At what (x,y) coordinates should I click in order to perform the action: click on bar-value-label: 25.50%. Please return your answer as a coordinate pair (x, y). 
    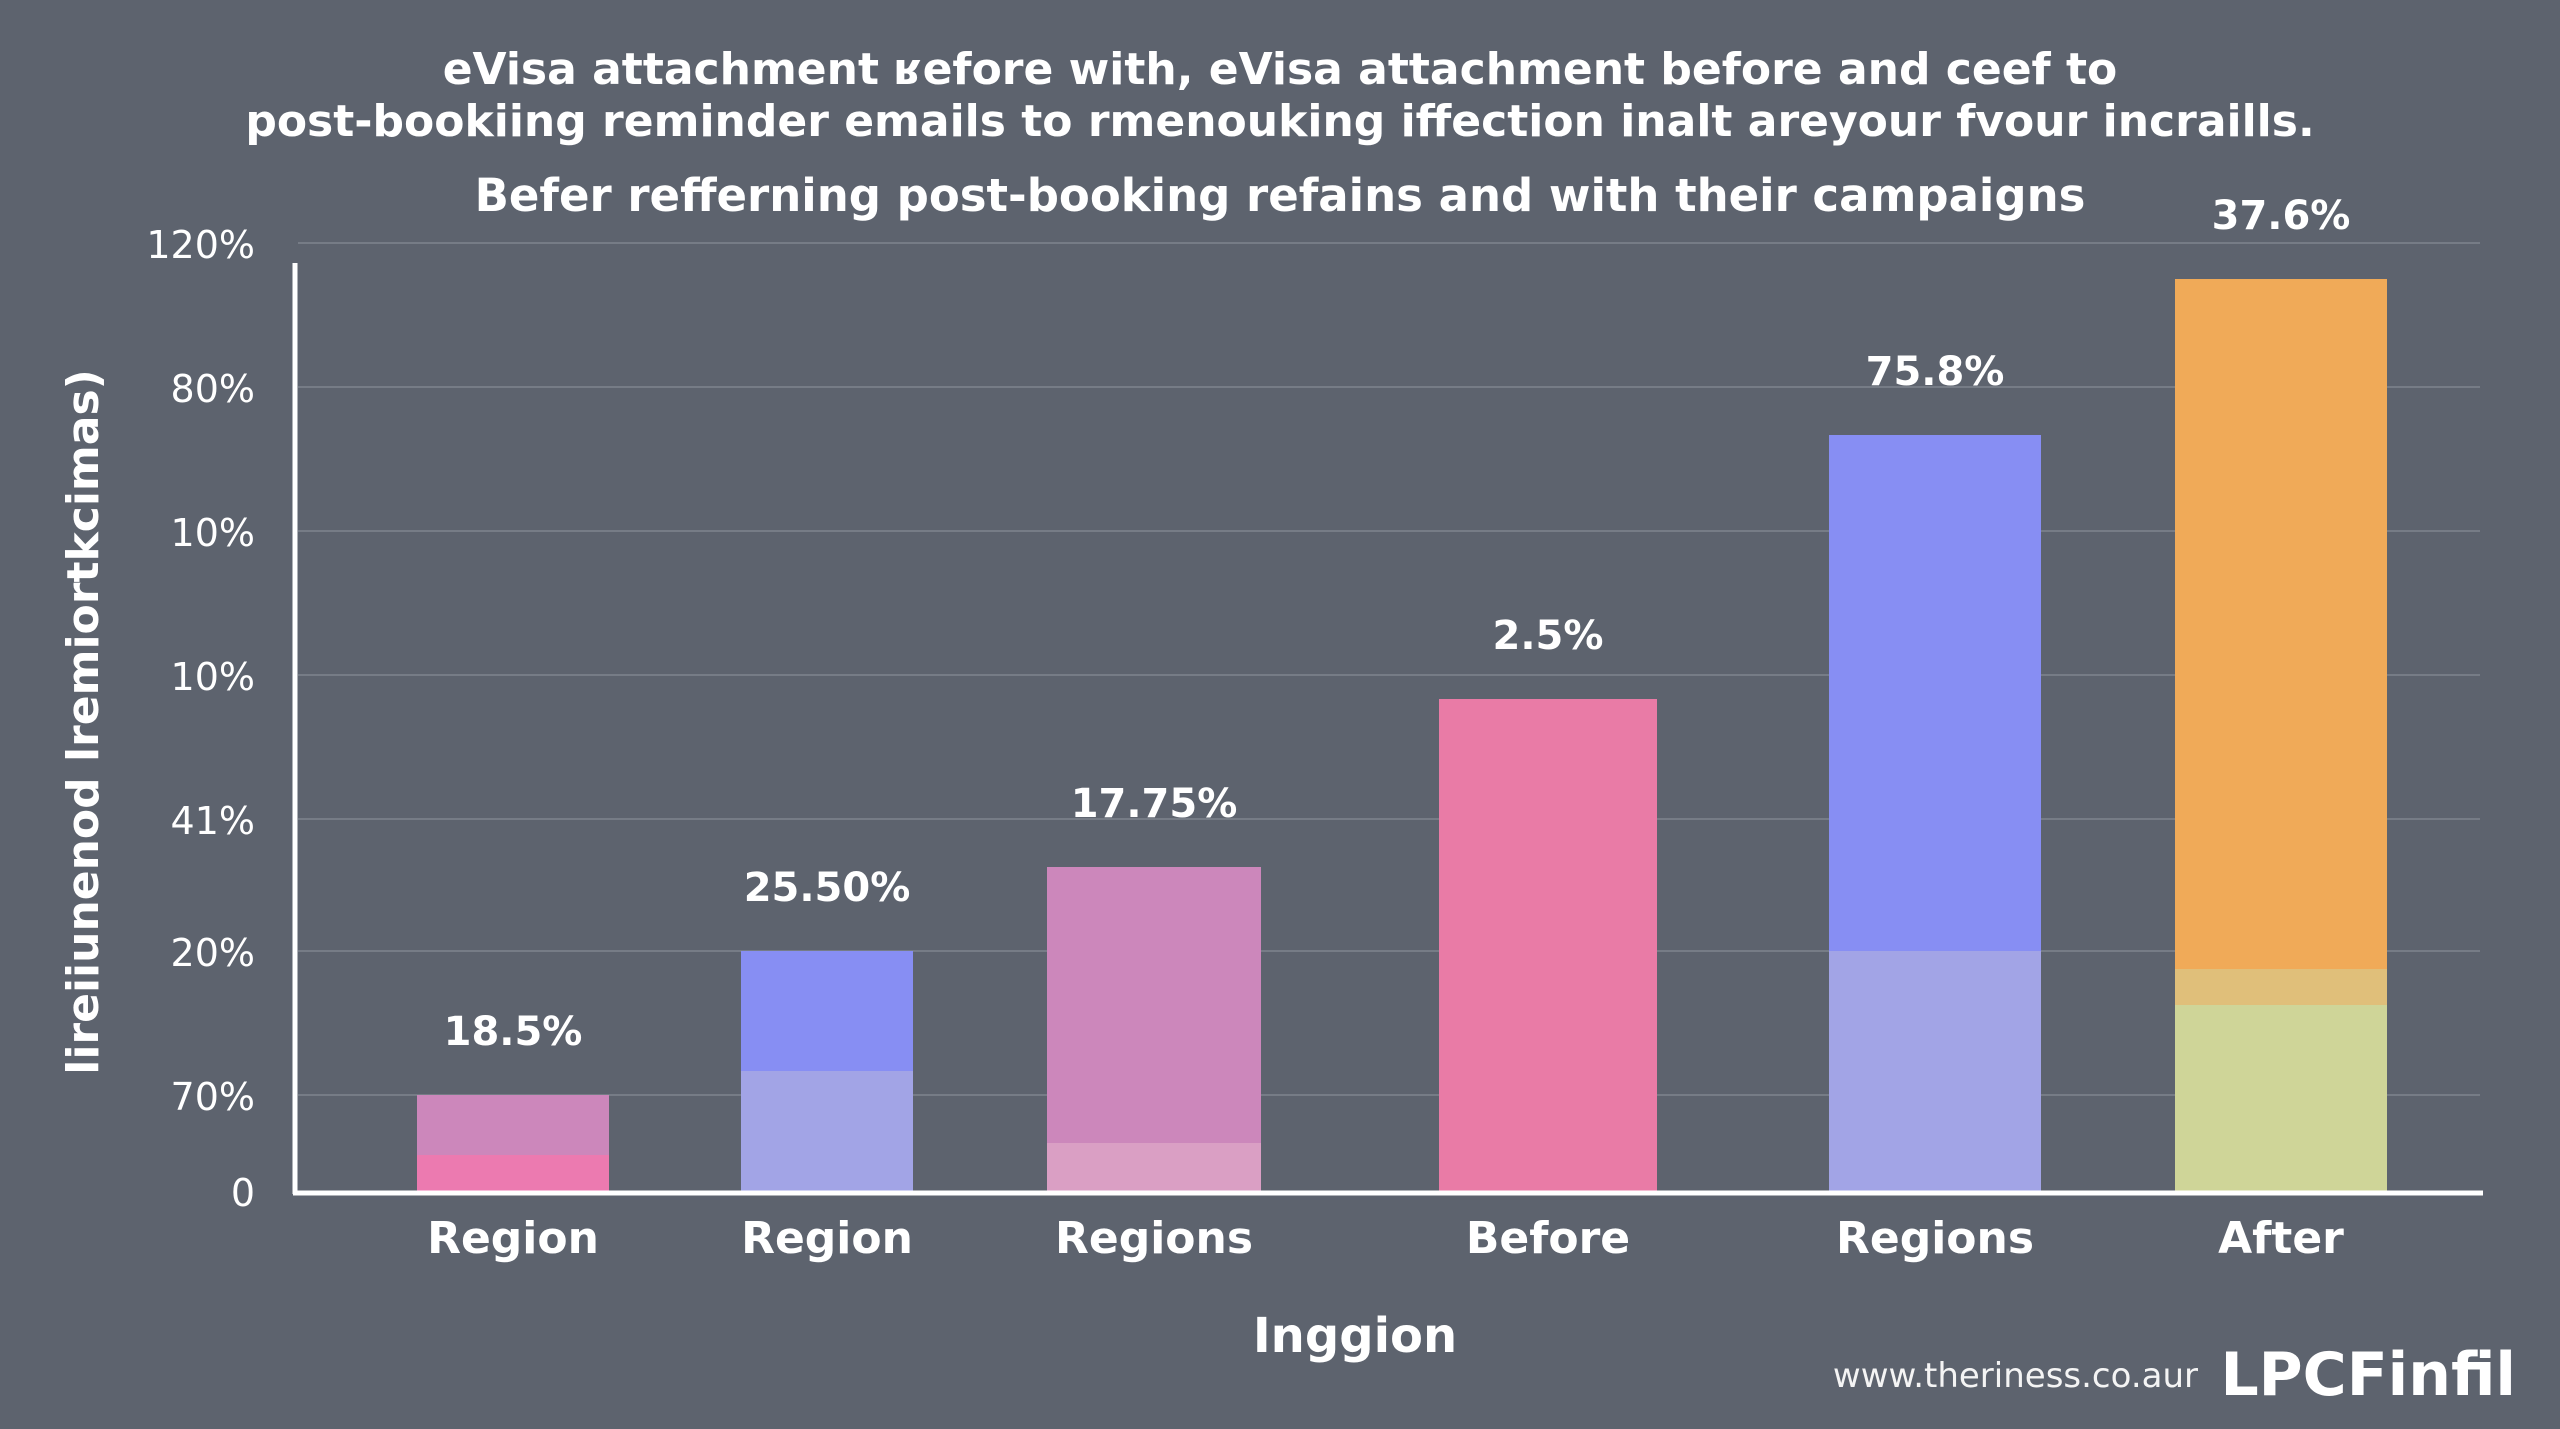
    Looking at the image, I should click on (827, 888).